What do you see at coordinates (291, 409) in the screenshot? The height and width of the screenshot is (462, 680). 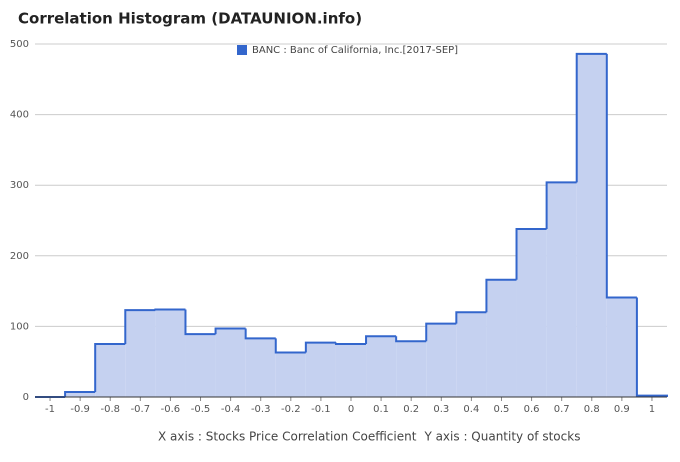 I see `x-tick-label: -0.2` at bounding box center [291, 409].